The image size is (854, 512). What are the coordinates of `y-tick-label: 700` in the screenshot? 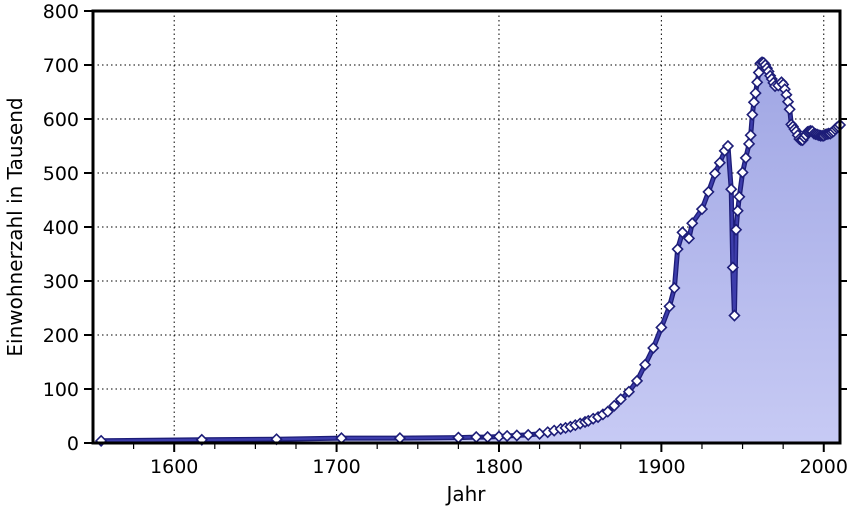 It's located at (61, 66).